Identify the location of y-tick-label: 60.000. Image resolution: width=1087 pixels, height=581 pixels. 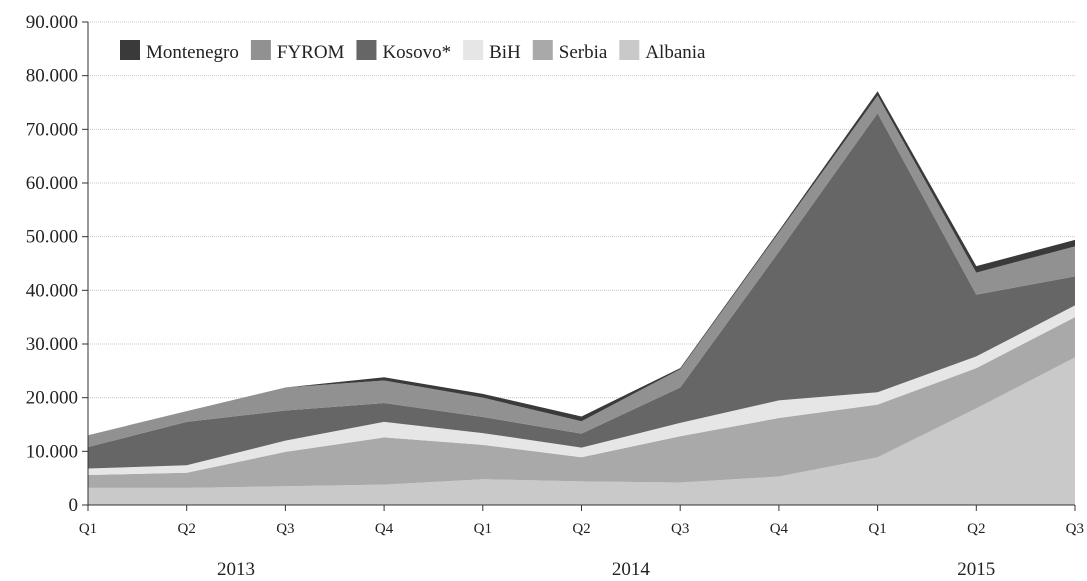
(52, 183).